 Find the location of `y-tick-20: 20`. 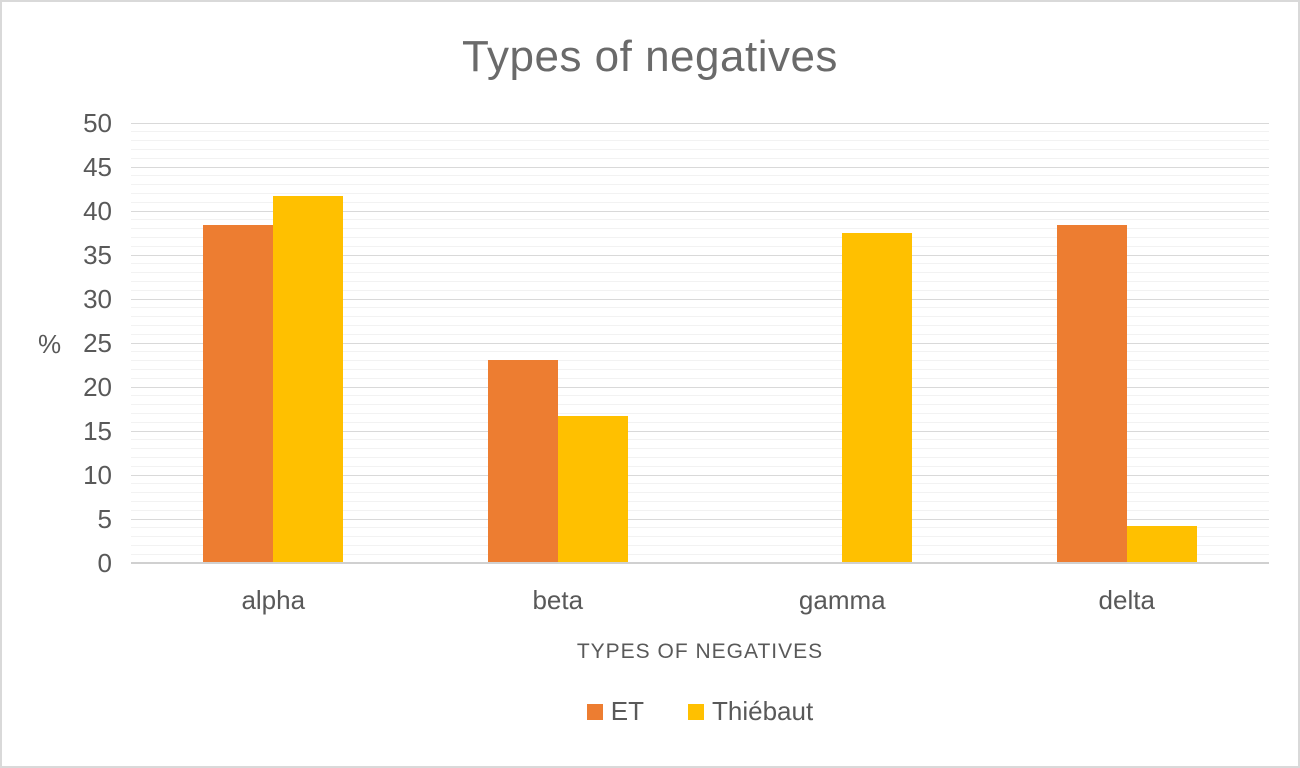

y-tick-20: 20 is located at coordinates (97, 387).